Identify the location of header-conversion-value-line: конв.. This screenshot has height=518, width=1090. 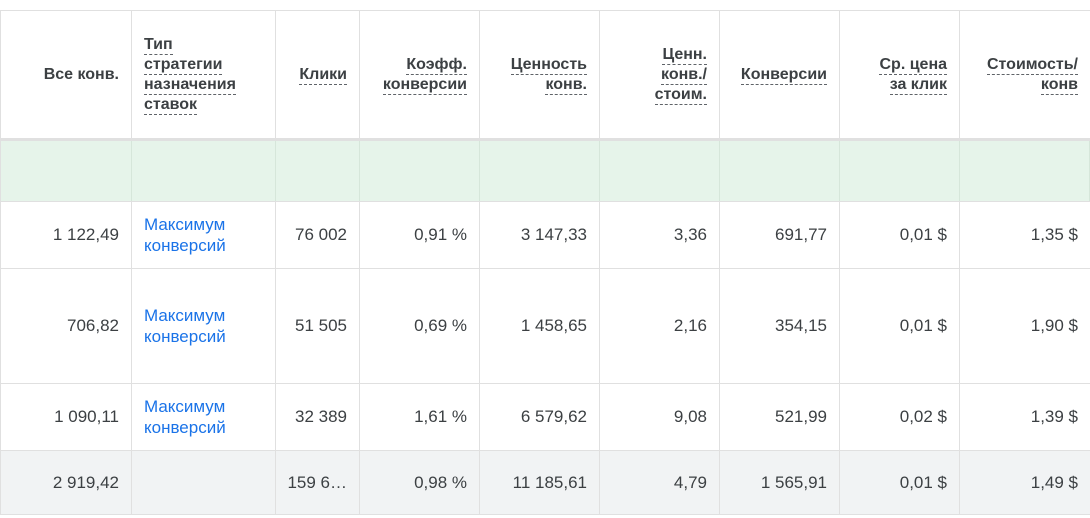
(566, 85).